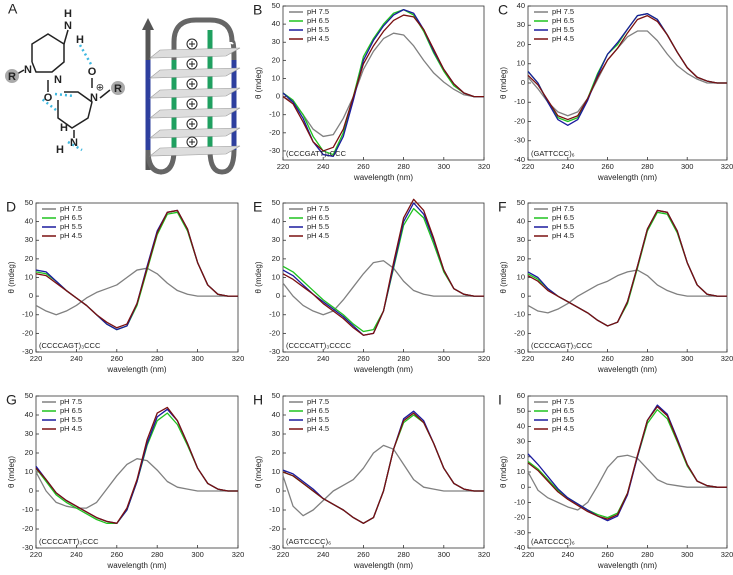 This screenshot has height=575, width=733. I want to click on x-tick-label: 300, so click(444, 358).